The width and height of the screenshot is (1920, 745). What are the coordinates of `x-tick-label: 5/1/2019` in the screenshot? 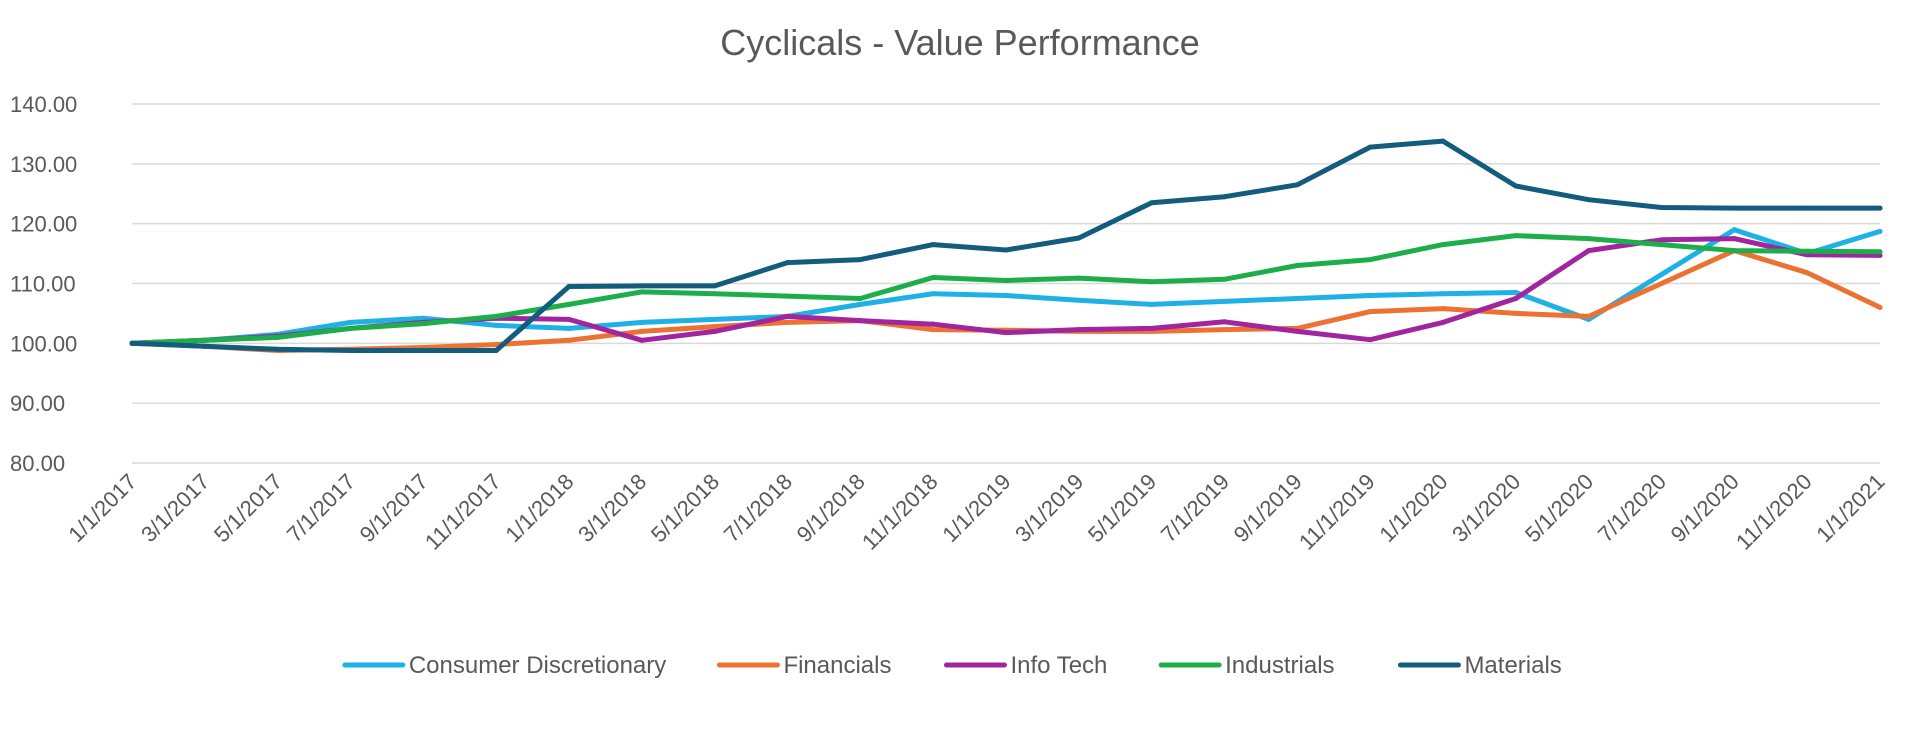 It's located at (1122, 508).